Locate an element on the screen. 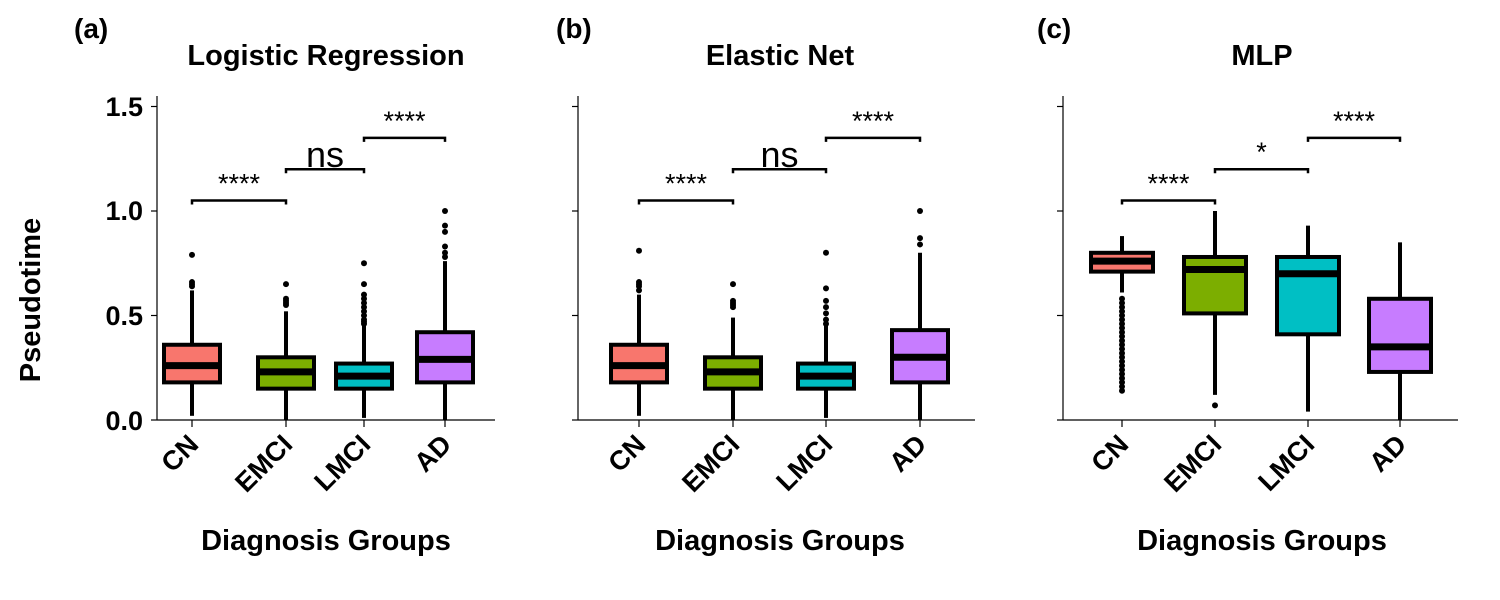 This screenshot has width=1500, height=600. panel-a-title: Logistic Regression is located at coordinates (325, 56).